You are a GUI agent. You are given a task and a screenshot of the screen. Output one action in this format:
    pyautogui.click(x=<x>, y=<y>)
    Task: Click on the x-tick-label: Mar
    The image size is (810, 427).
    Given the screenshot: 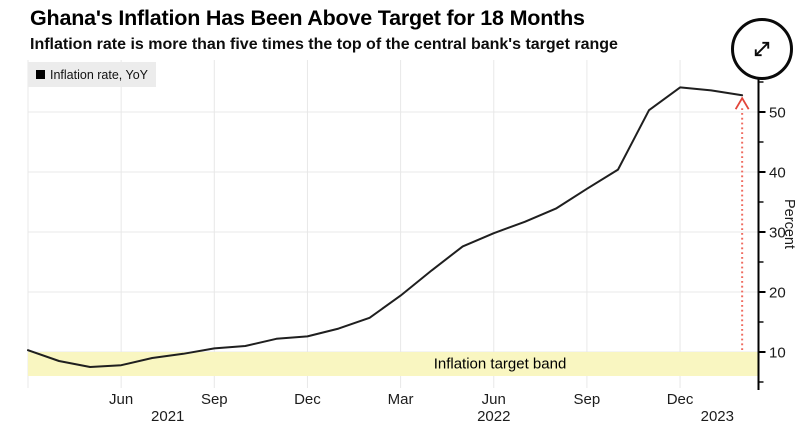 What is the action you would take?
    pyautogui.click(x=401, y=399)
    